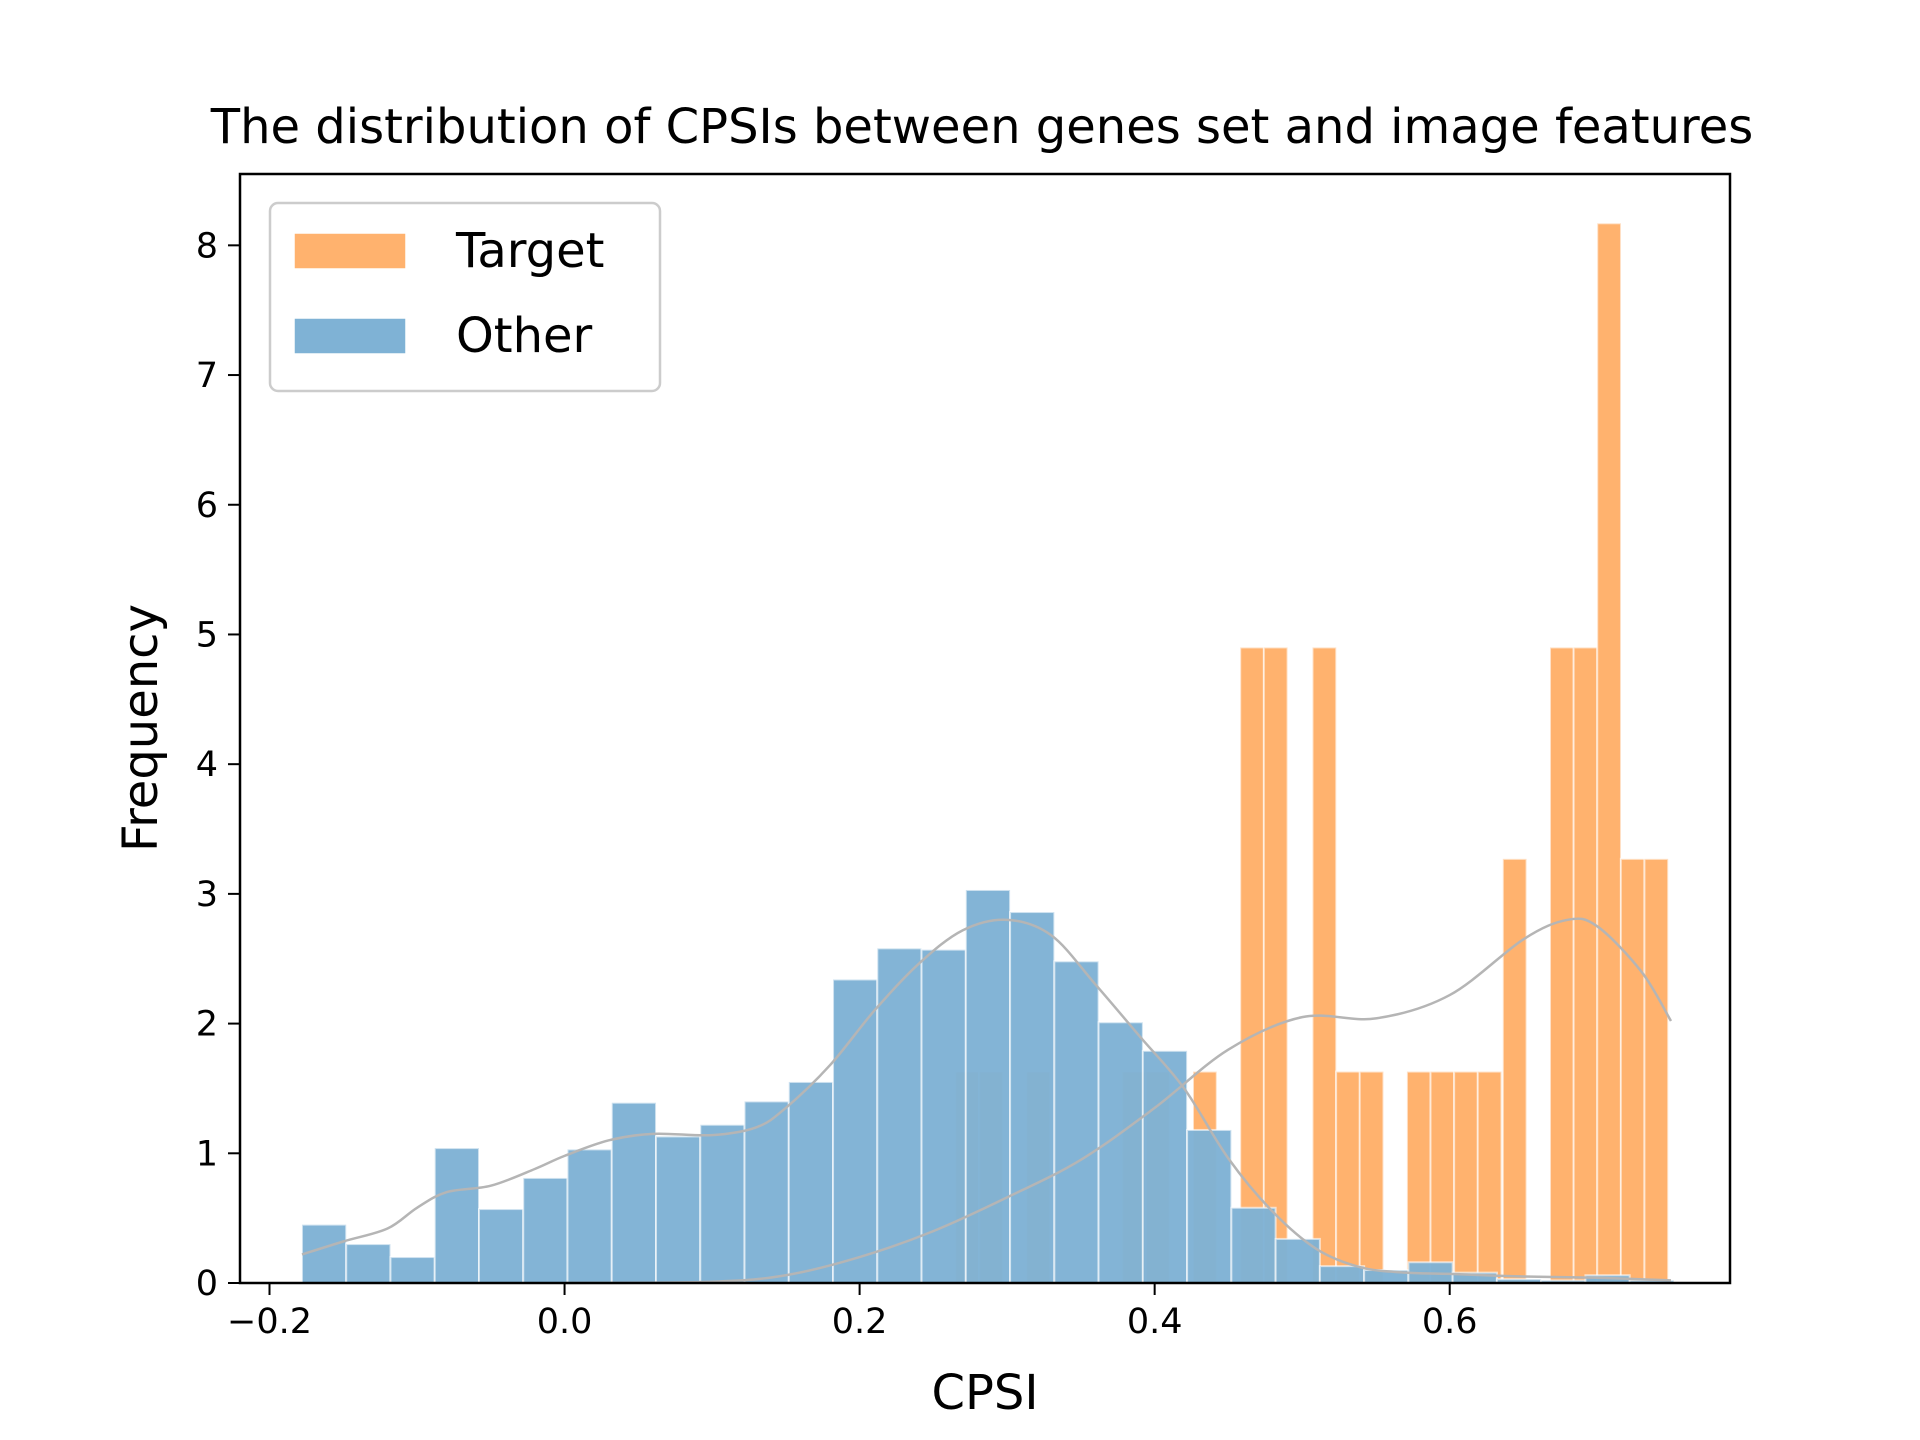  I want to click on legend-swatch-target, so click(350, 251).